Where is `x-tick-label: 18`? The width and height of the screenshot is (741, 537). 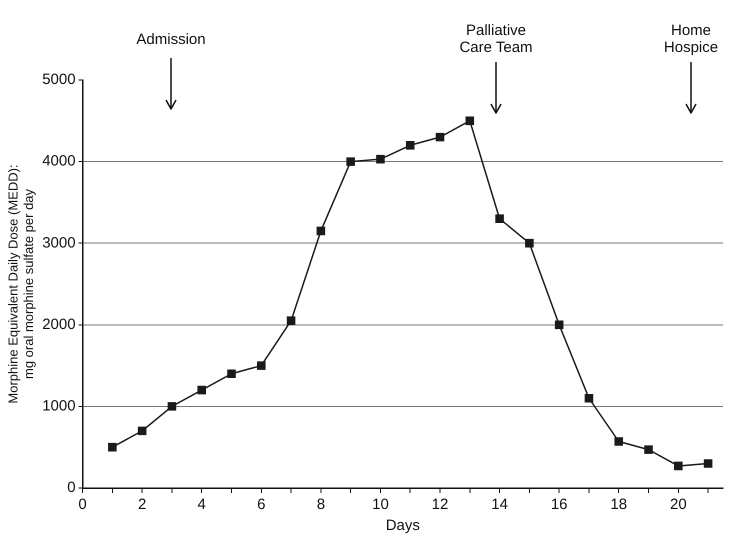
x-tick-label: 18 is located at coordinates (619, 505).